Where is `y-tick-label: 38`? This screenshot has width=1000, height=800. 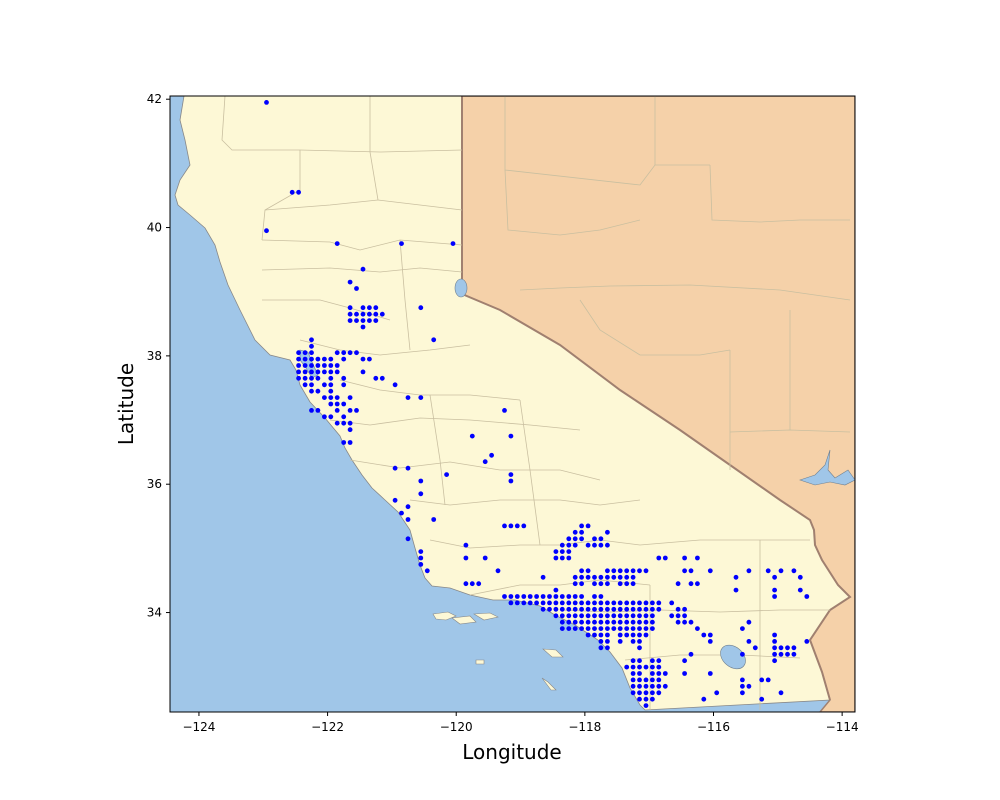
y-tick-label: 38 is located at coordinates (154, 356).